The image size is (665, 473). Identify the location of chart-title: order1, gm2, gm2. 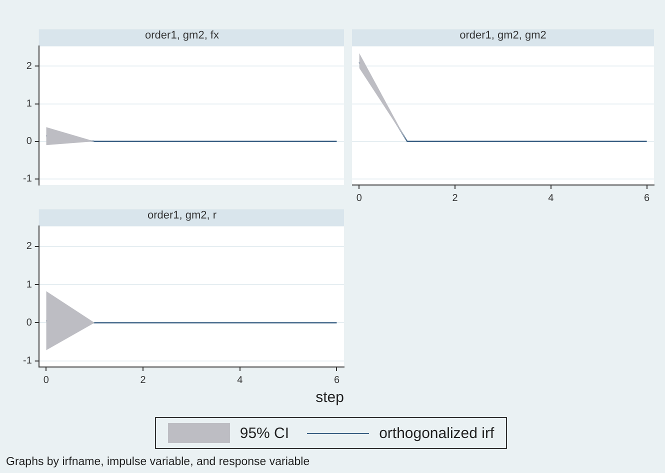
(503, 36).